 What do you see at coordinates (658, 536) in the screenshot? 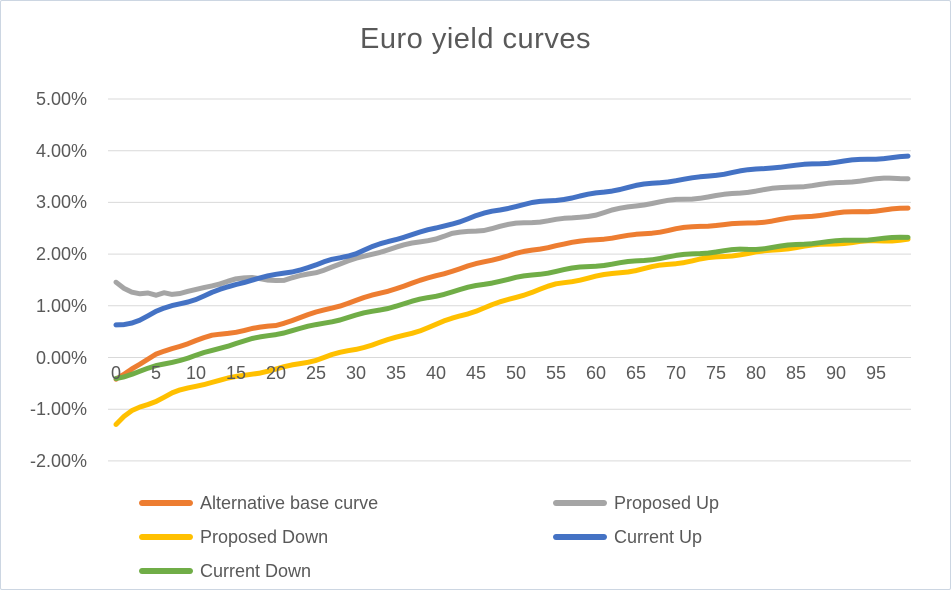
I see `legend-label: Current Up` at bounding box center [658, 536].